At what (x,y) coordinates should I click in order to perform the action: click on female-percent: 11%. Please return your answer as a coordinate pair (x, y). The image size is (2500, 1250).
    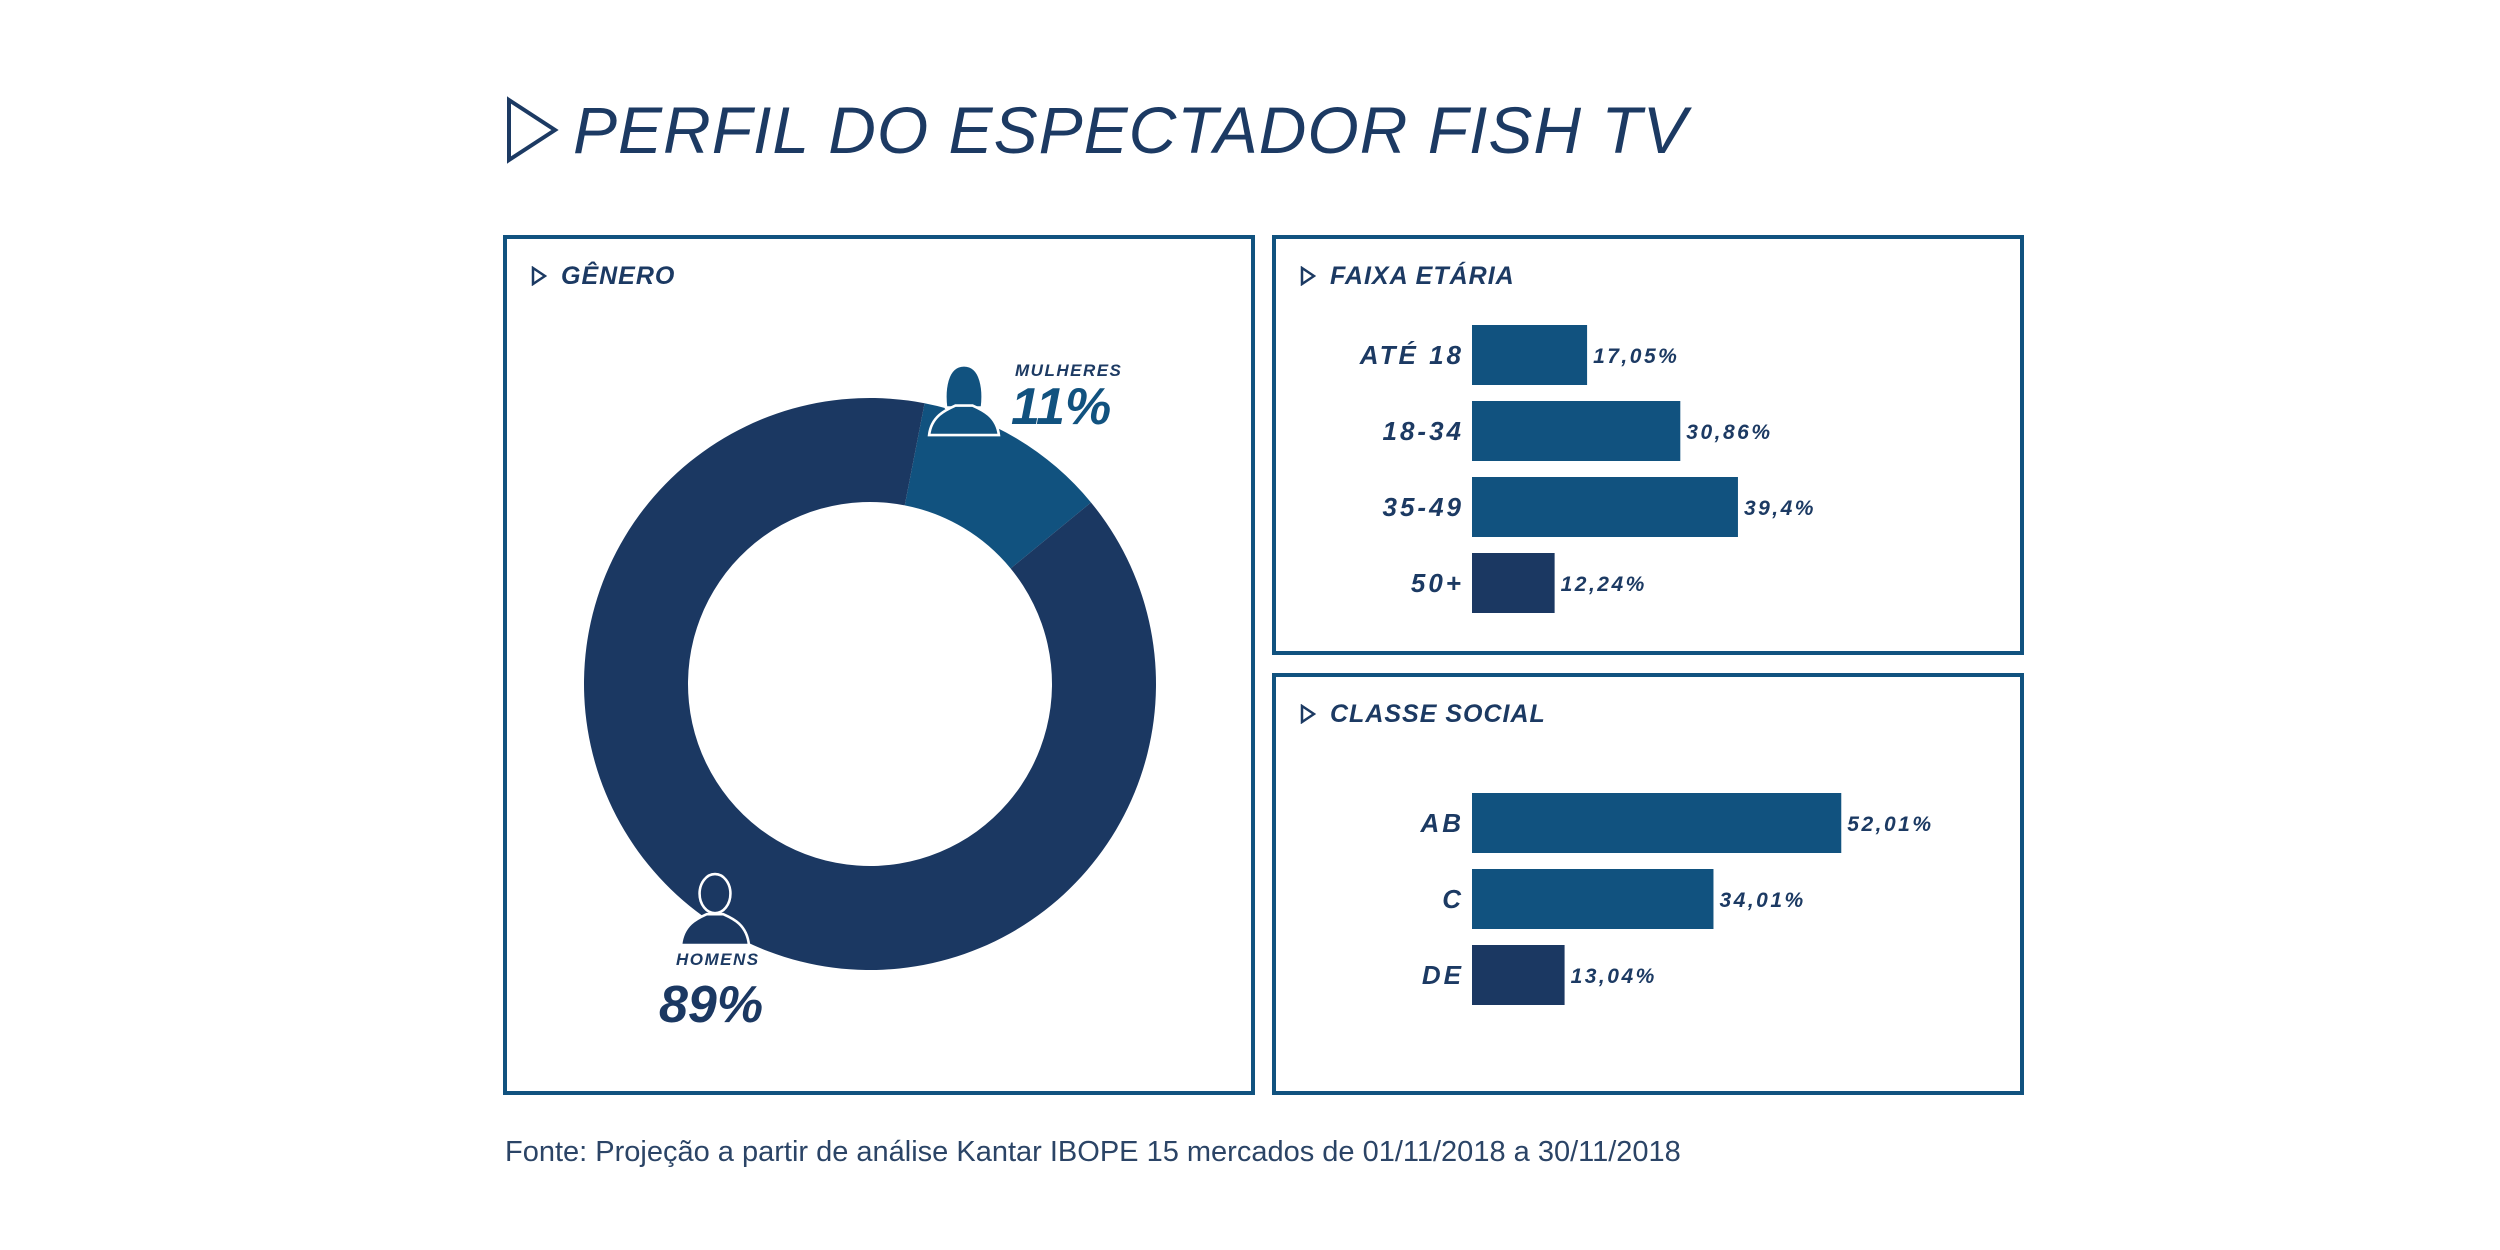
    Looking at the image, I should click on (1061, 407).